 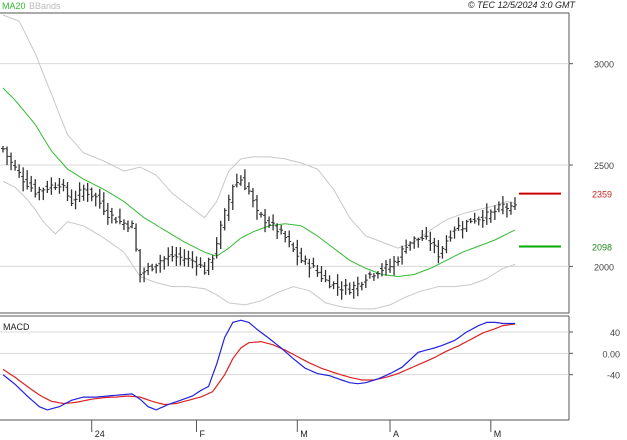 What do you see at coordinates (45, 6) in the screenshot?
I see `bbands-legend: BBands` at bounding box center [45, 6].